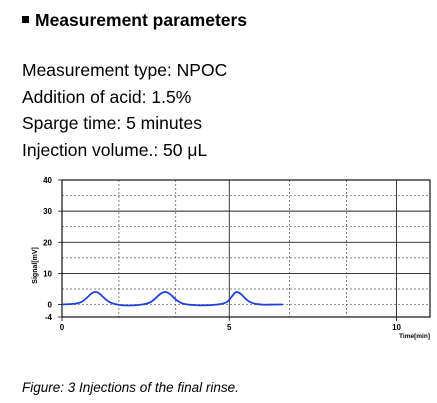 Image resolution: width=437 pixels, height=403 pixels. Describe the element at coordinates (35, 265) in the screenshot. I see `y-axis-label: Signal[mV]` at that location.